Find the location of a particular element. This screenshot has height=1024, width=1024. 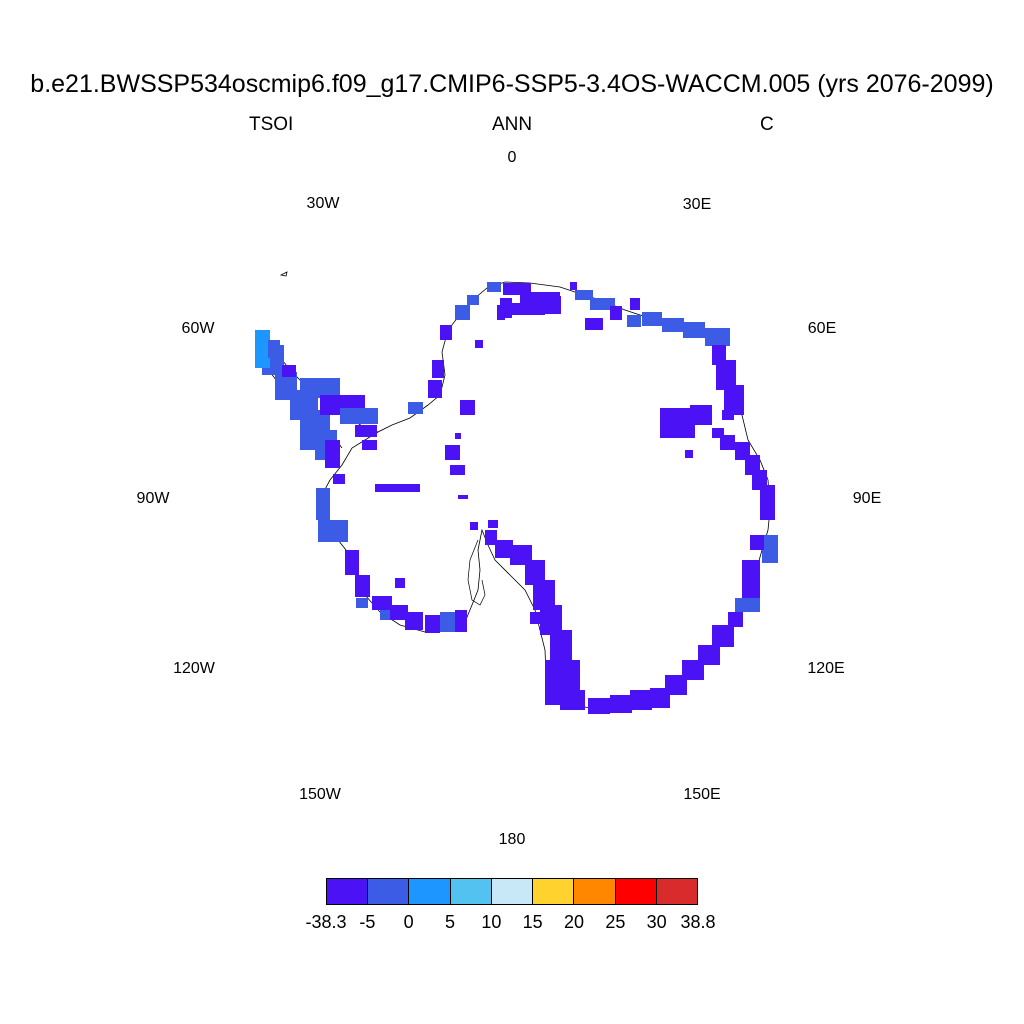

variable-label: TSOI is located at coordinates (271, 124).